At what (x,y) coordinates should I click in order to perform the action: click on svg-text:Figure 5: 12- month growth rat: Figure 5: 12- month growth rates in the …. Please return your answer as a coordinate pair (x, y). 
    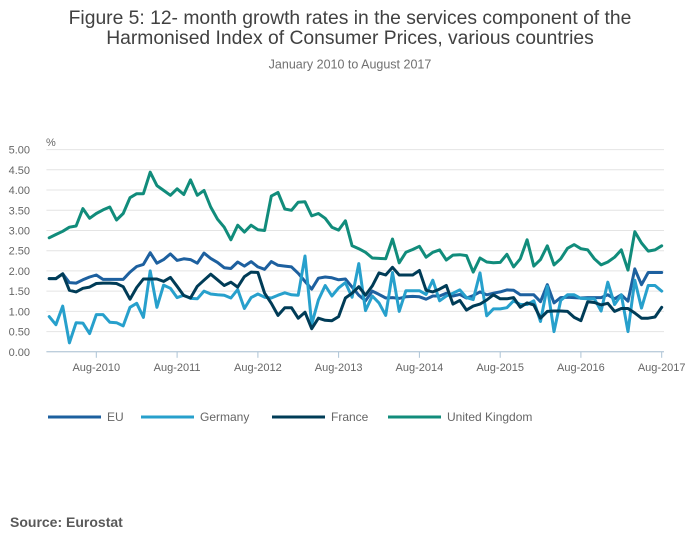
    Looking at the image, I should click on (350, 18).